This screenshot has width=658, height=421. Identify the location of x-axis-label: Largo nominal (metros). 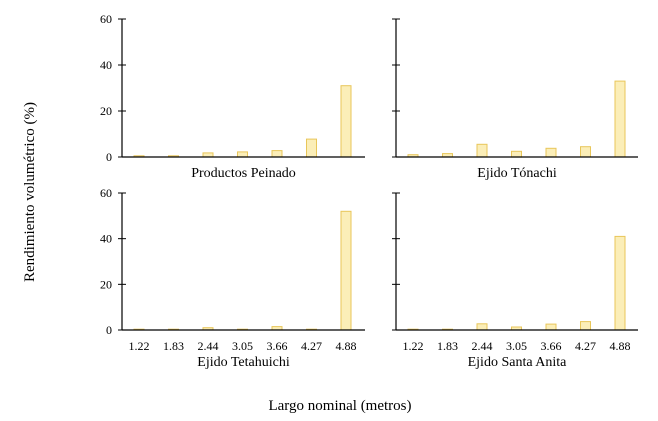
(339, 406).